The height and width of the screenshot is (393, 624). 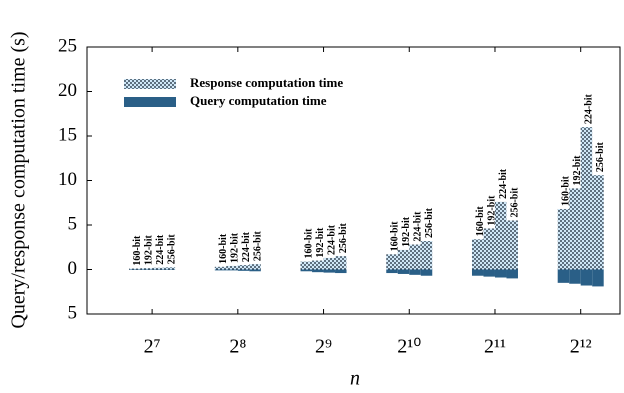 What do you see at coordinates (152, 347) in the screenshot?
I see `x-tick-label: 2⁷` at bounding box center [152, 347].